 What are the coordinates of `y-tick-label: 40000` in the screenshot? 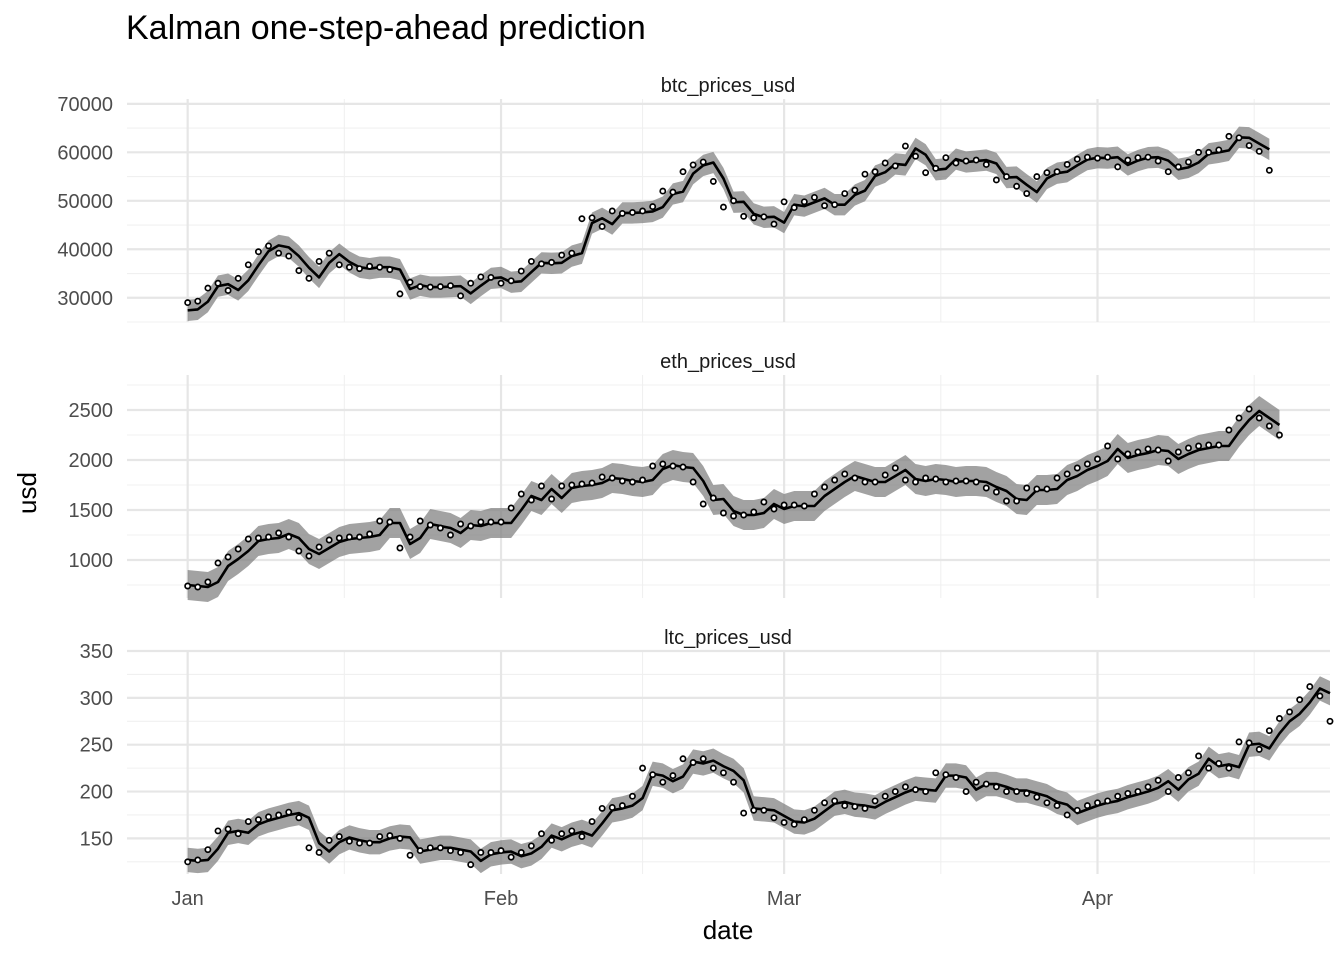 It's located at (85, 250).